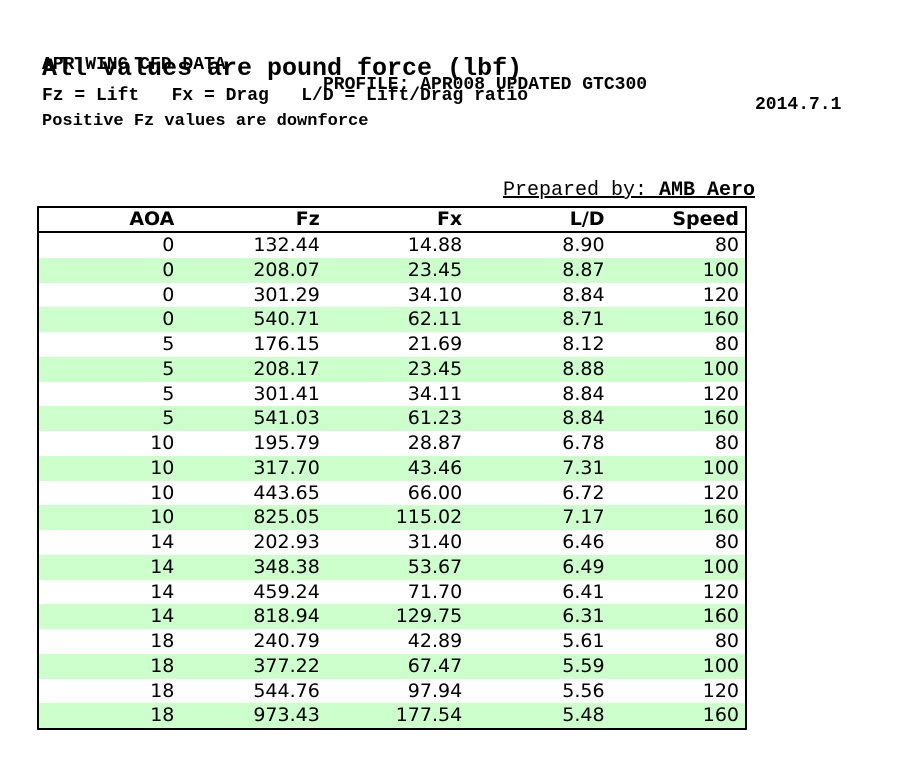 Image resolution: width=910 pixels, height=766 pixels. I want to click on table-cell: 443.65, so click(286, 492).